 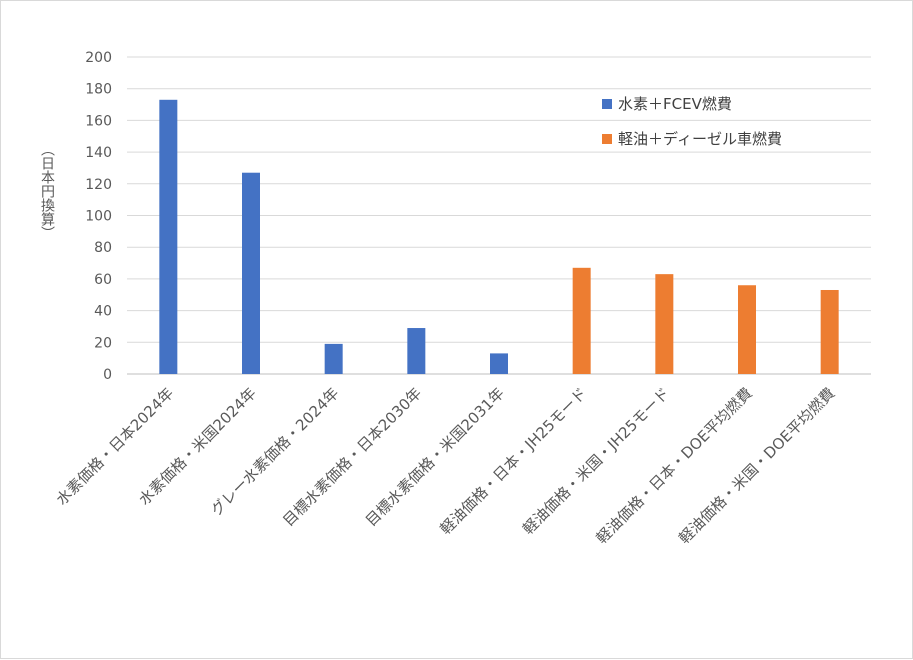 I want to click on y-tick-label: 120, so click(x=98, y=185).